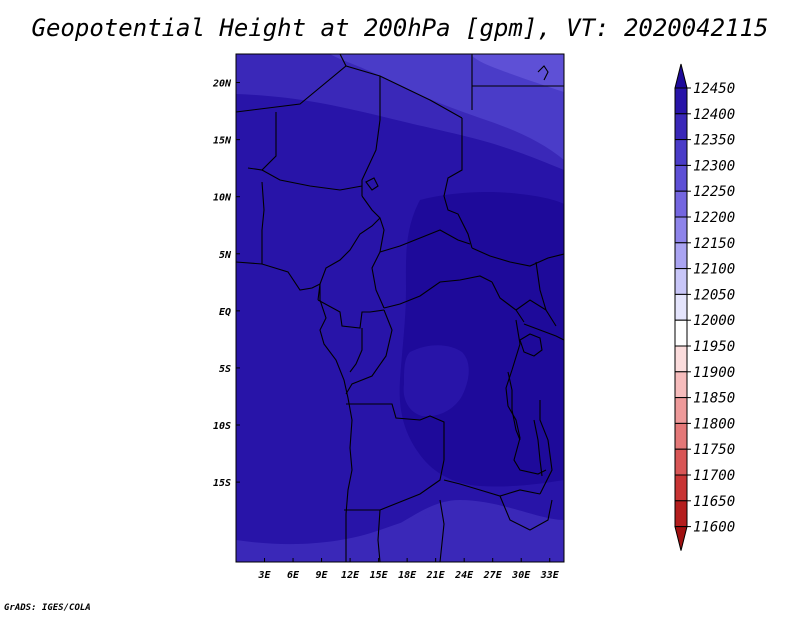 Image resolution: width=800 pixels, height=618 pixels. Describe the element at coordinates (714, 347) in the screenshot. I see `colorbar-label: 11950` at that location.